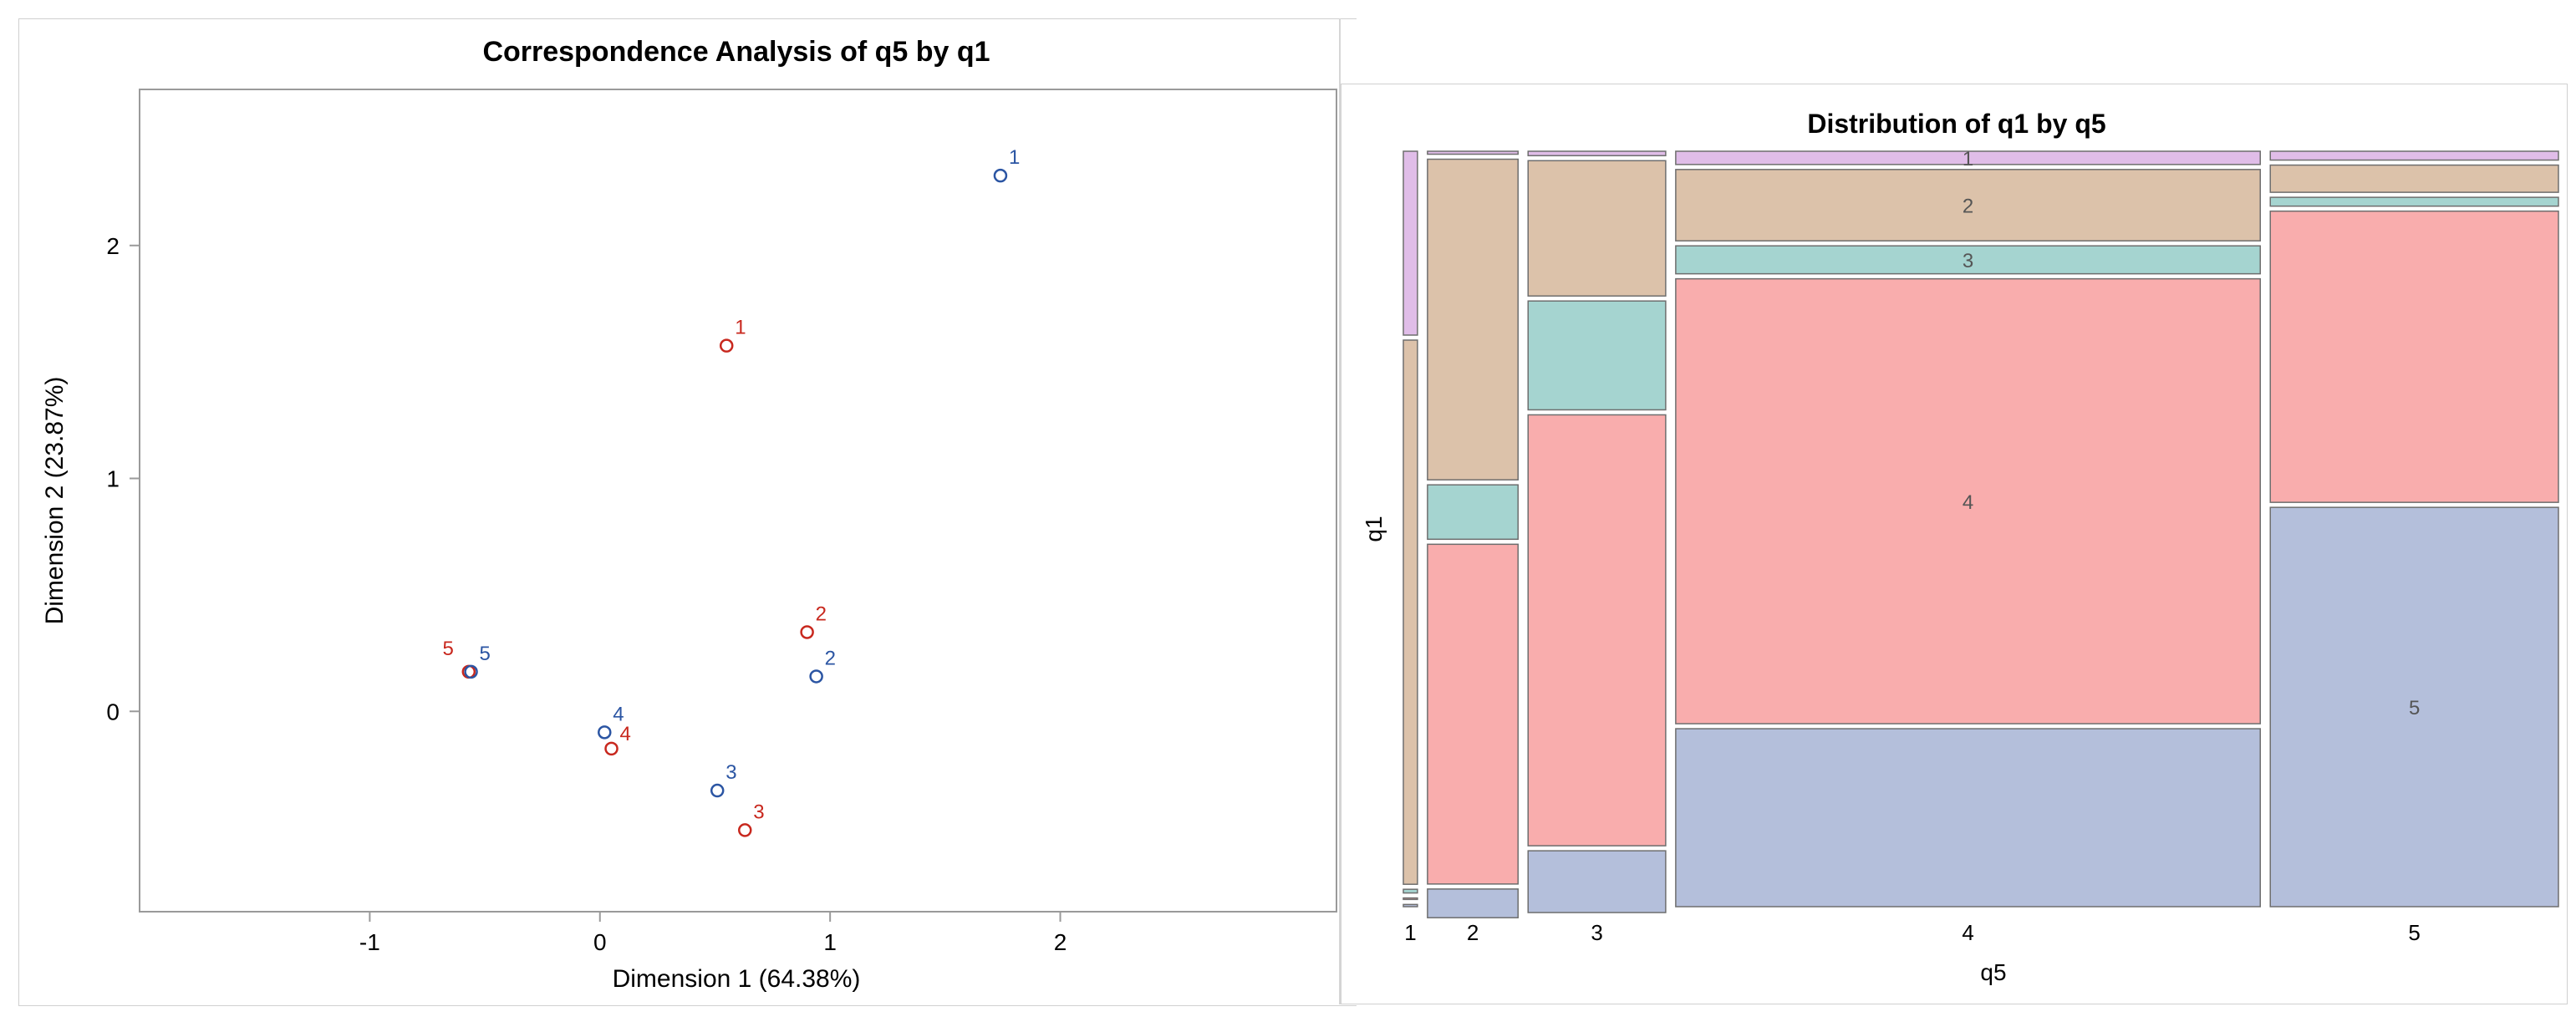 The height and width of the screenshot is (1027, 2576). What do you see at coordinates (1993, 972) in the screenshot?
I see `mosaic-x-axis-label: q5` at bounding box center [1993, 972].